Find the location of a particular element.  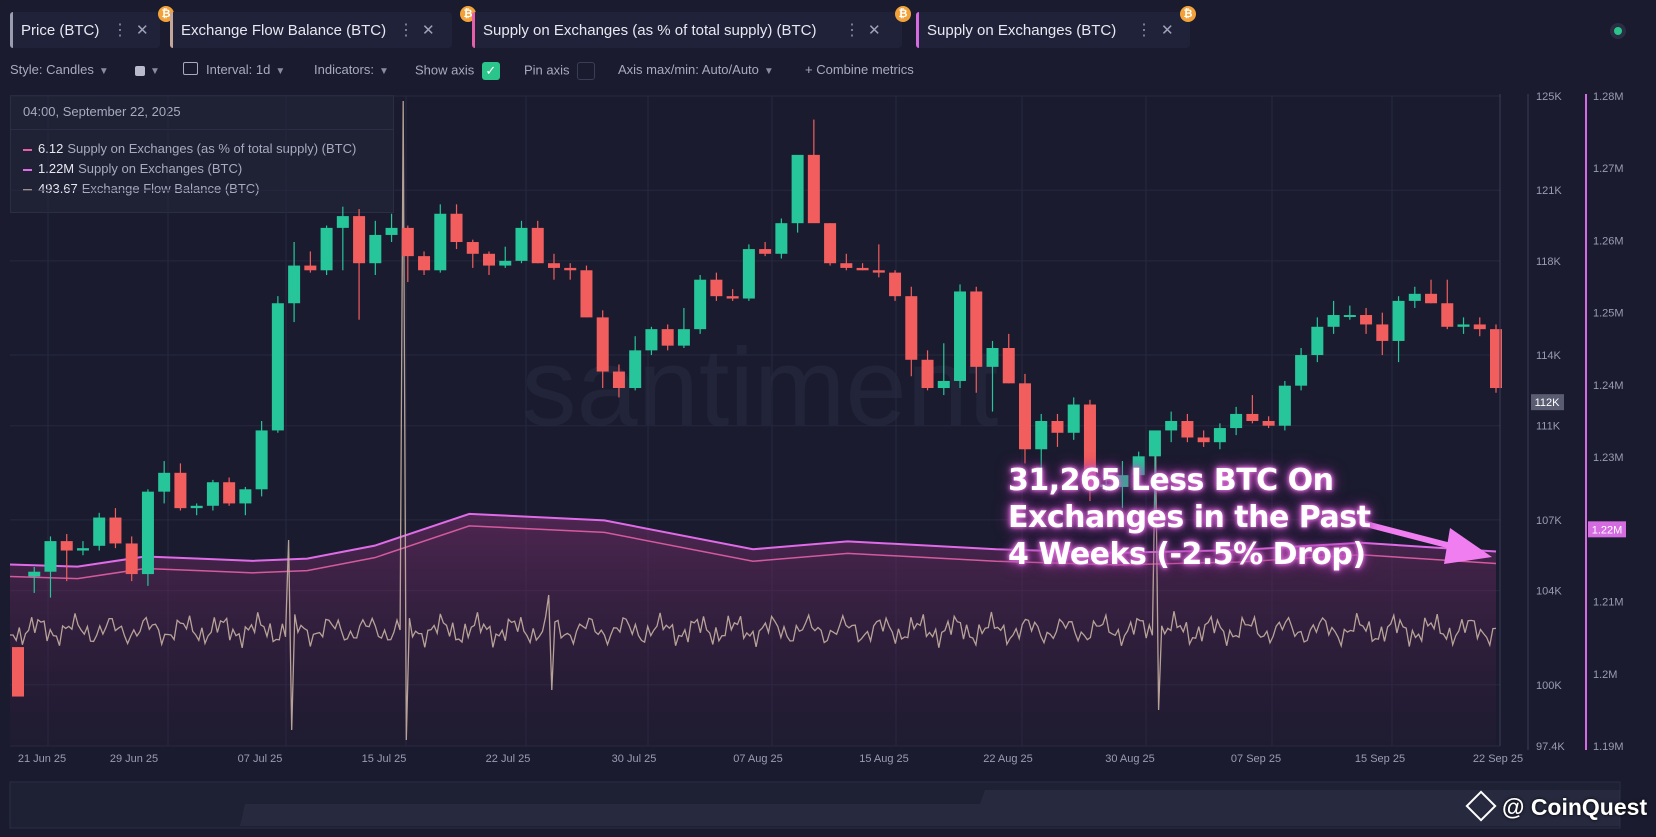

navigator-overview is located at coordinates (815, 808).